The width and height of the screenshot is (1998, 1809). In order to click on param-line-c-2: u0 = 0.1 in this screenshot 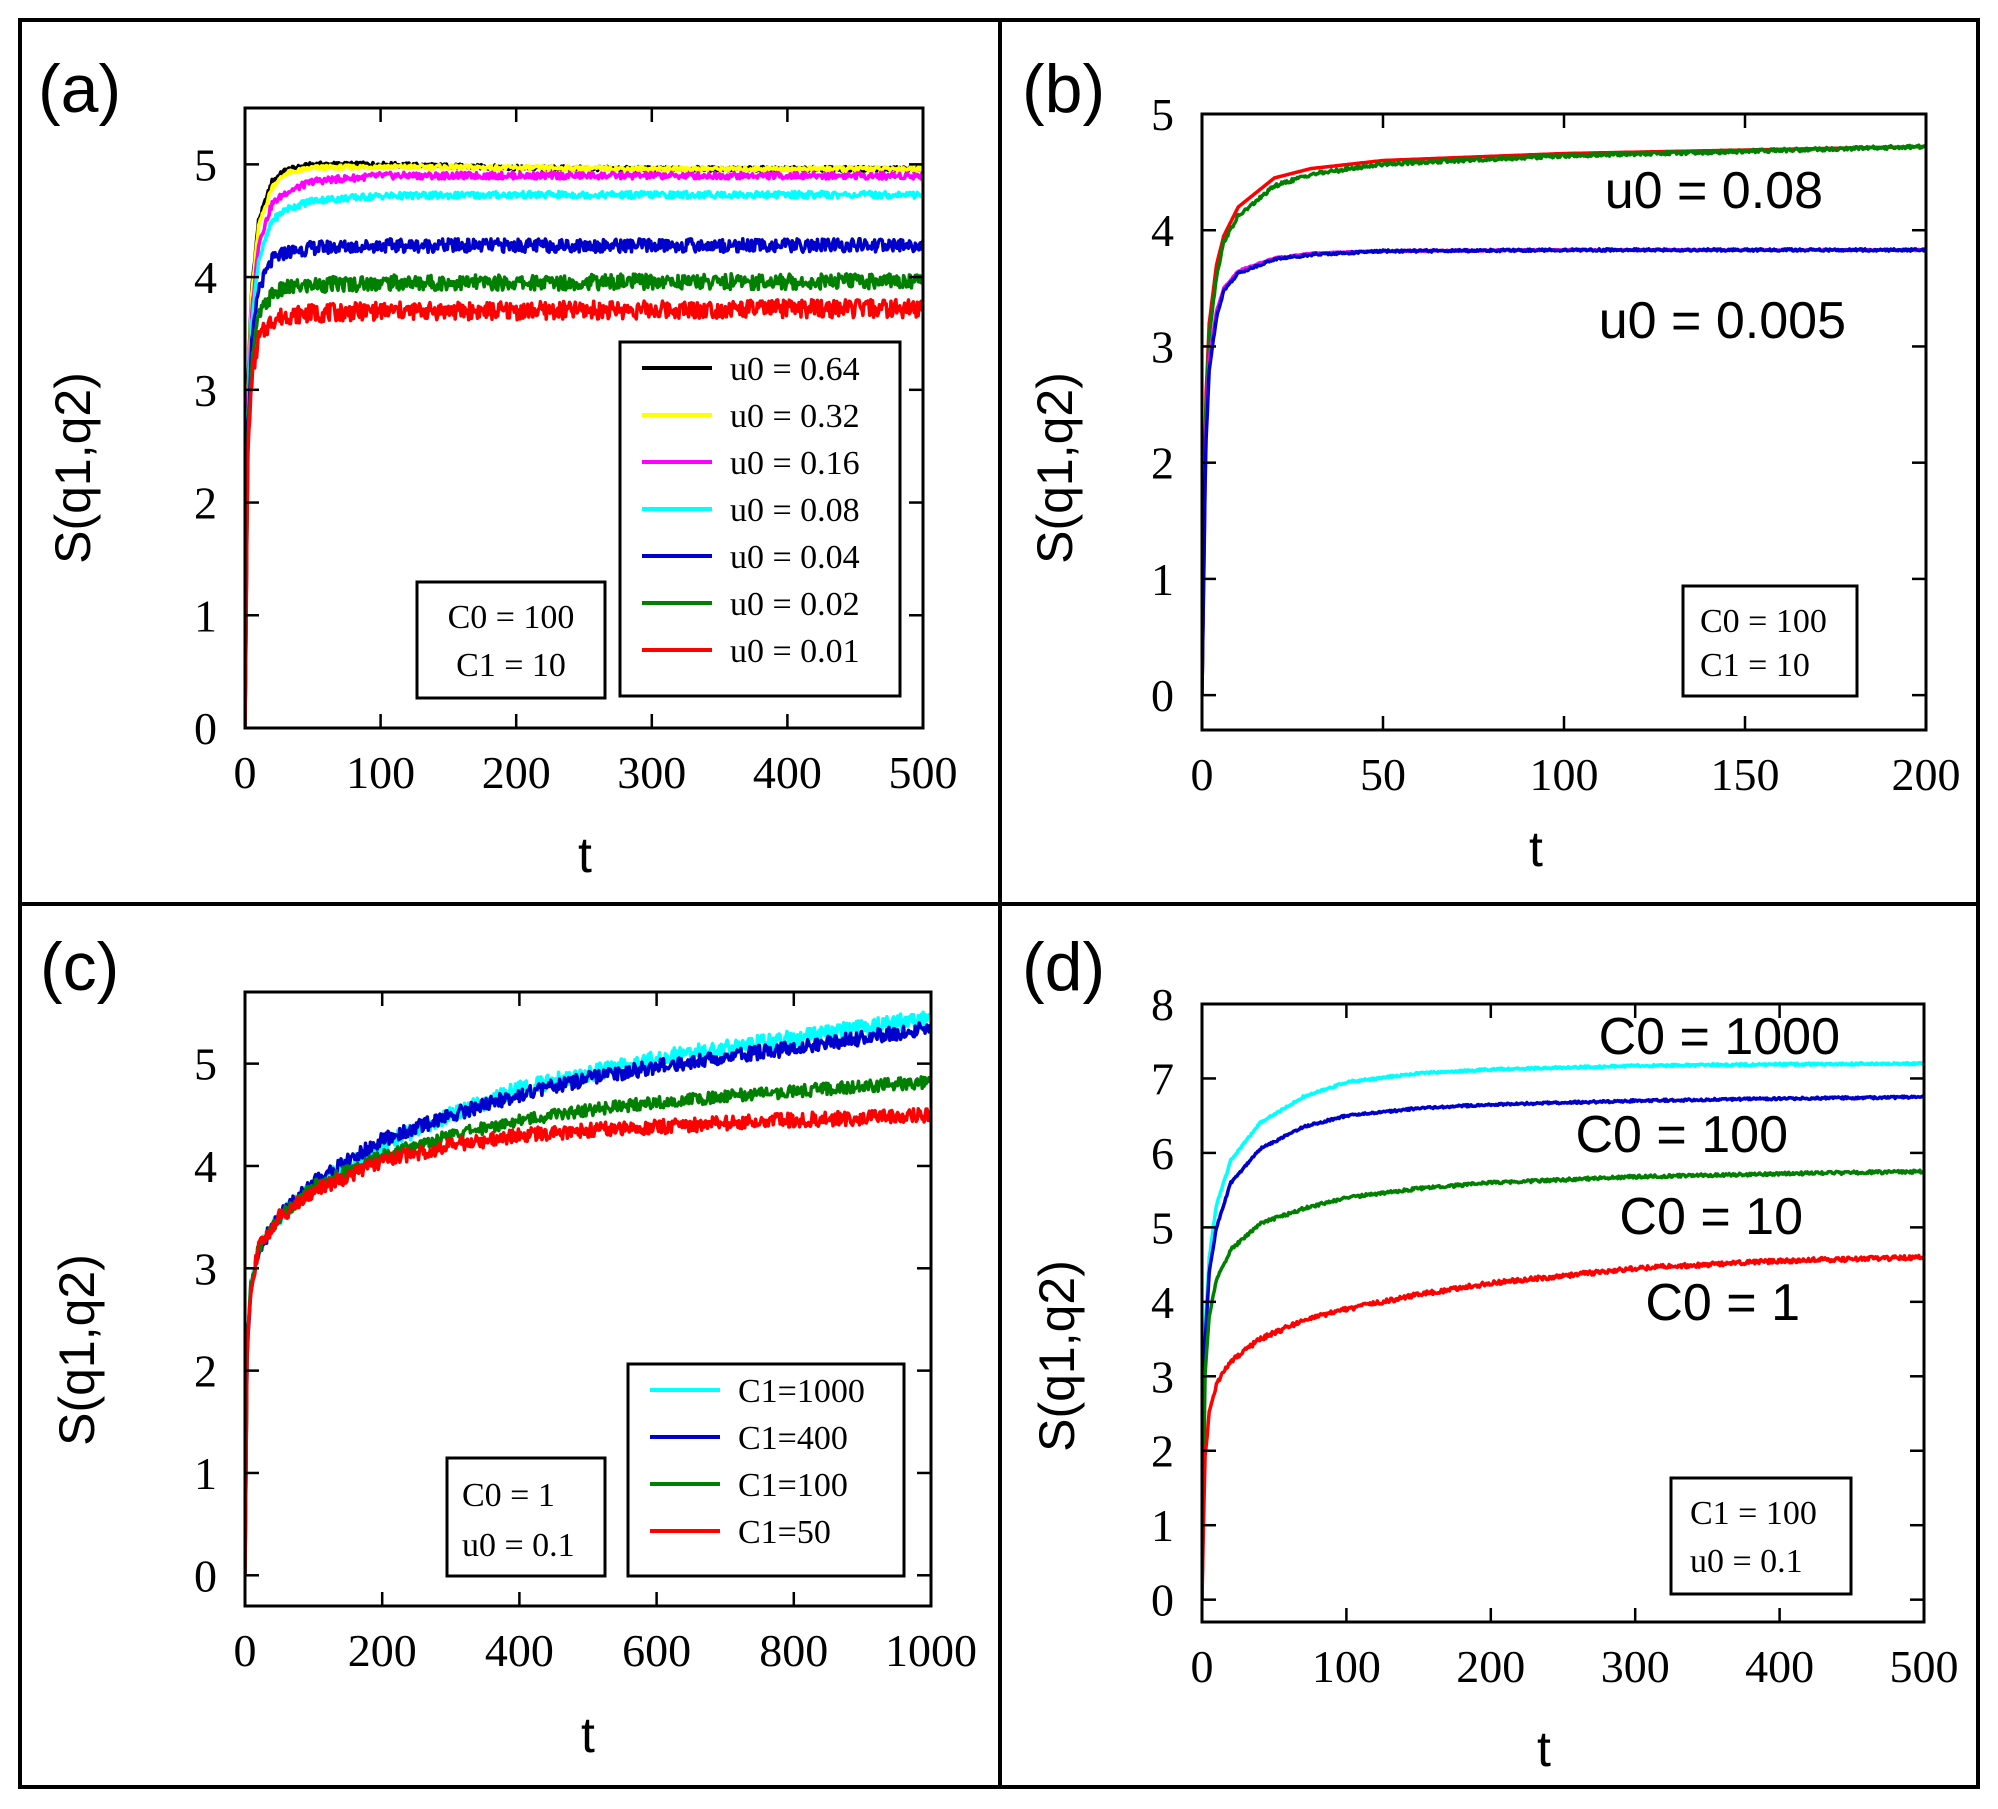, I will do `click(518, 1545)`.